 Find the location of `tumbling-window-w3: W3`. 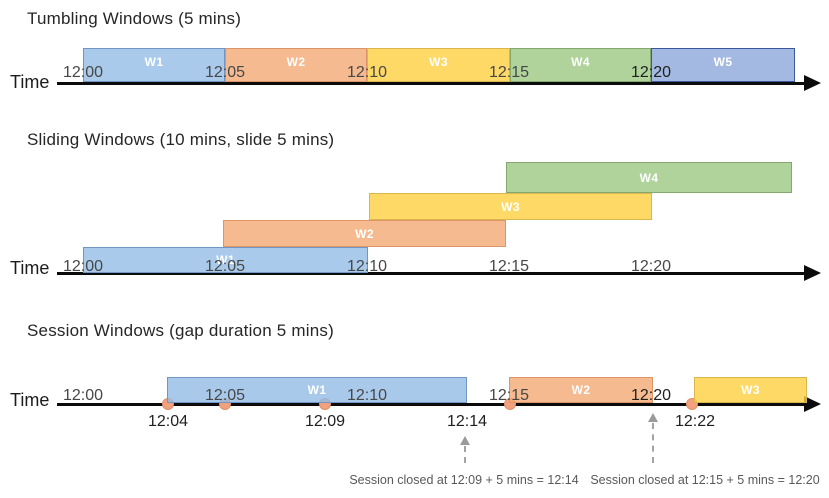

tumbling-window-w3: W3 is located at coordinates (438, 65).